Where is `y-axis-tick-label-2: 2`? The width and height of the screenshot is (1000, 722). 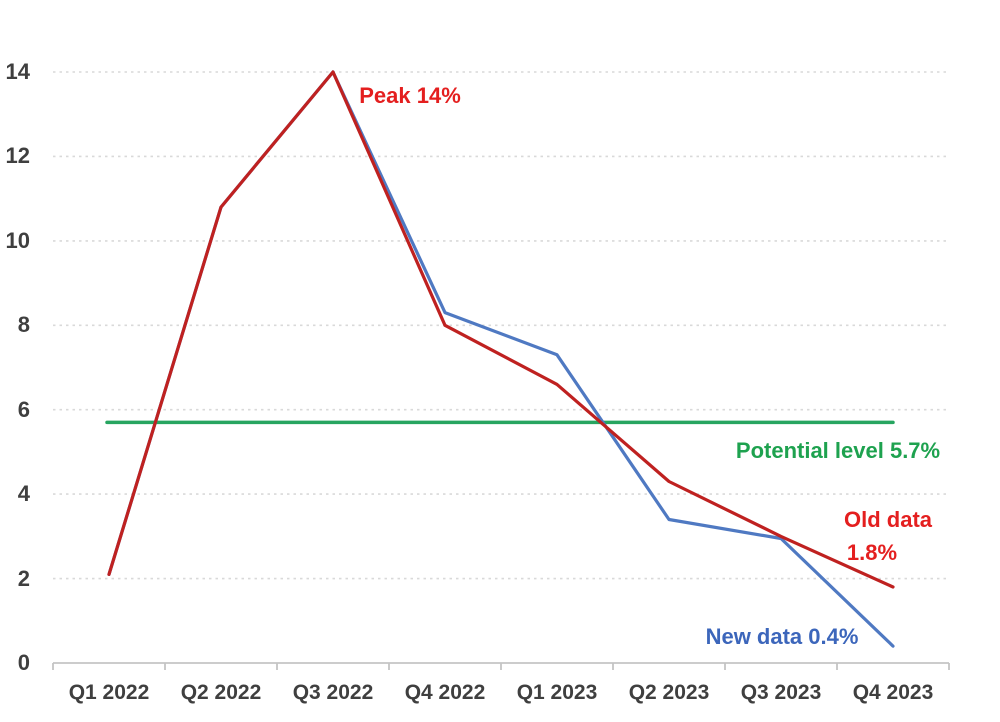
y-axis-tick-label-2: 2 is located at coordinates (23, 578).